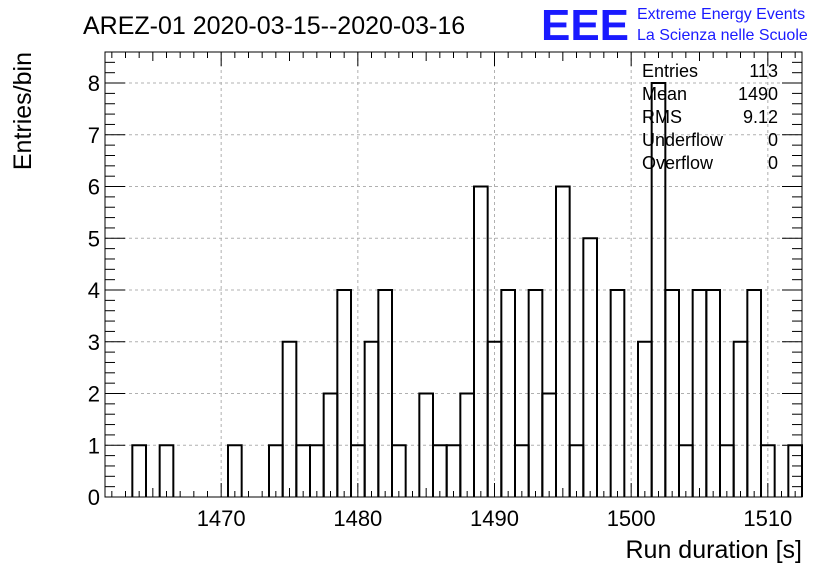  Describe the element at coordinates (664, 94) in the screenshot. I see `stats-label: Mean` at that location.